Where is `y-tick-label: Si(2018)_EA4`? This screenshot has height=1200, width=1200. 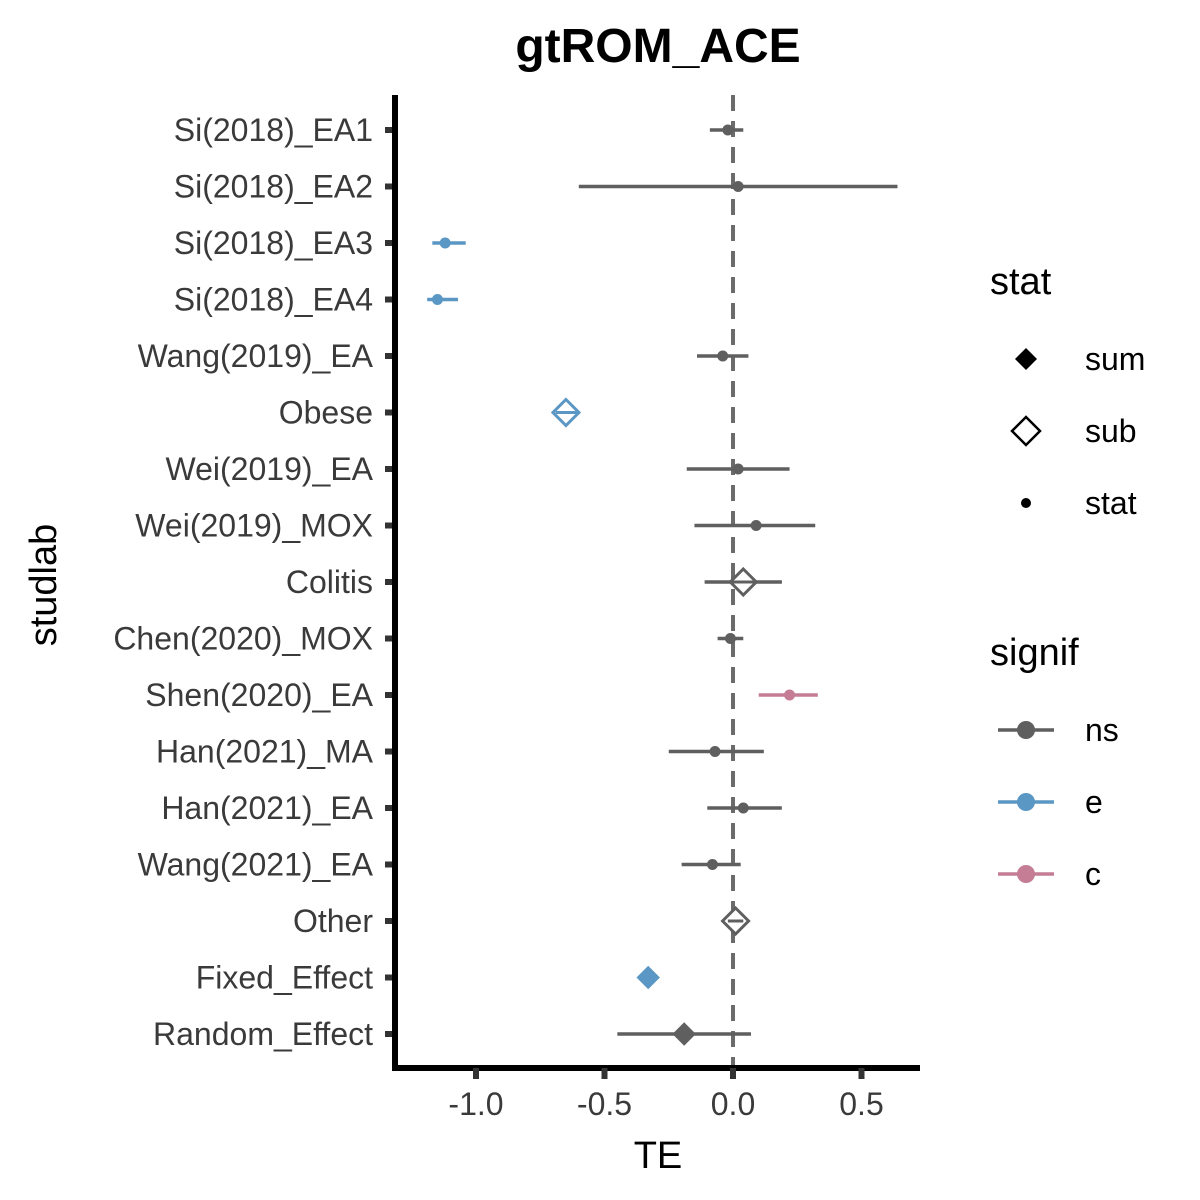
y-tick-label: Si(2018)_EA4 is located at coordinates (273, 300).